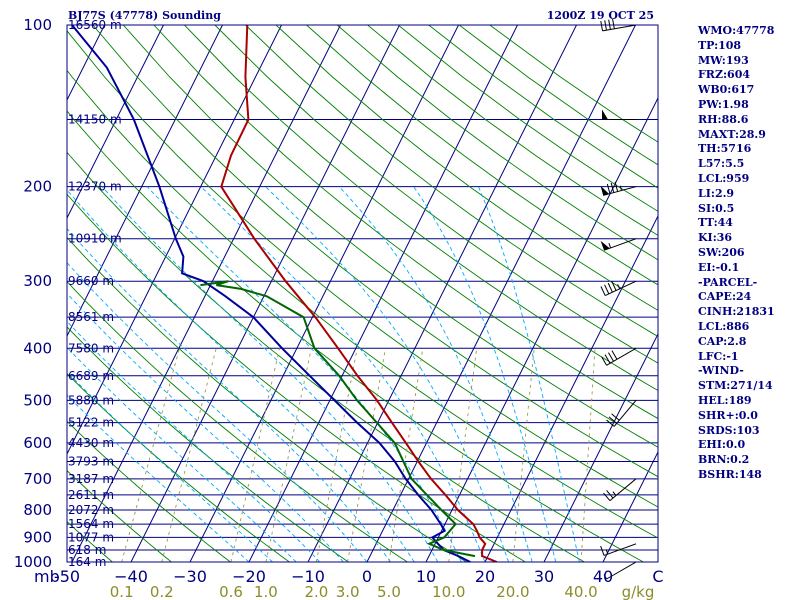 This screenshot has width=800, height=600. I want to click on index-item: SHR+:0.0, so click(728, 415).